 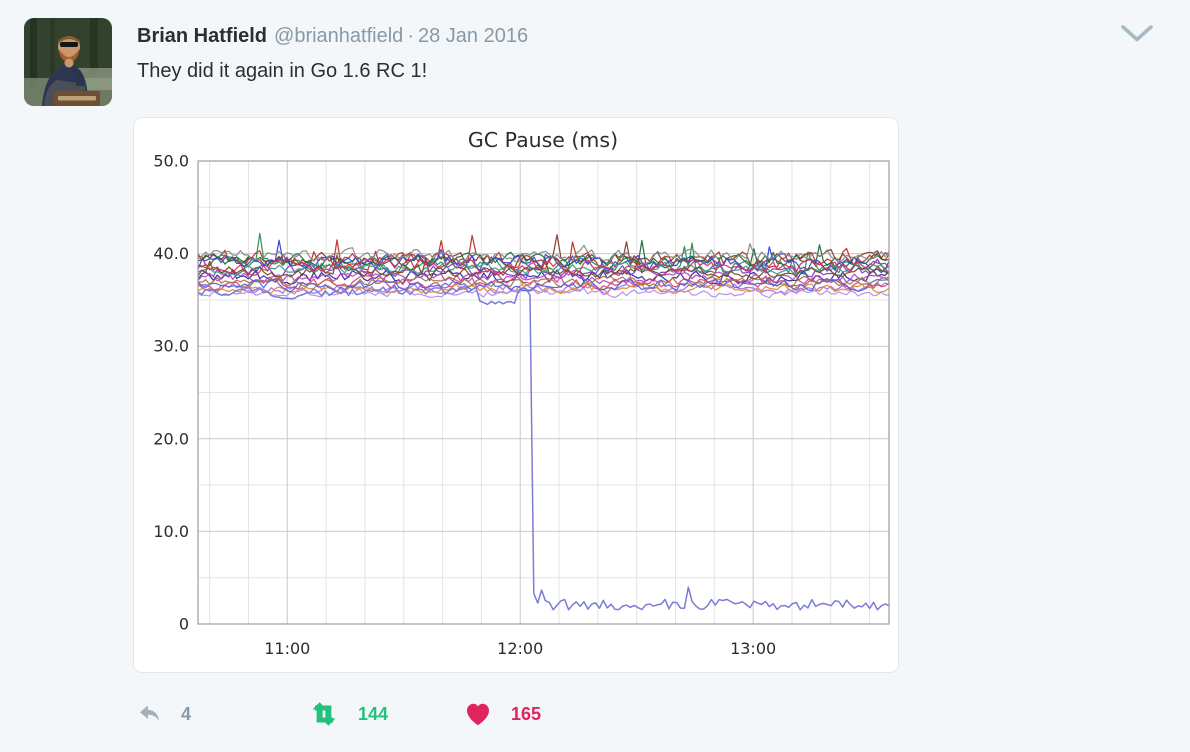 What do you see at coordinates (1137, 34) in the screenshot?
I see `chevron-down-icon` at bounding box center [1137, 34].